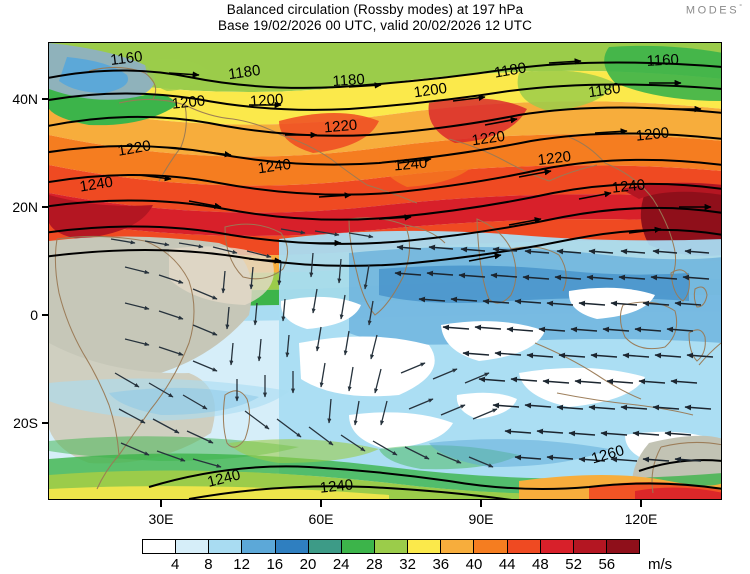 The image size is (750, 574). Describe the element at coordinates (573, 564) in the screenshot. I see `colorbar-tick-52: 52` at that location.